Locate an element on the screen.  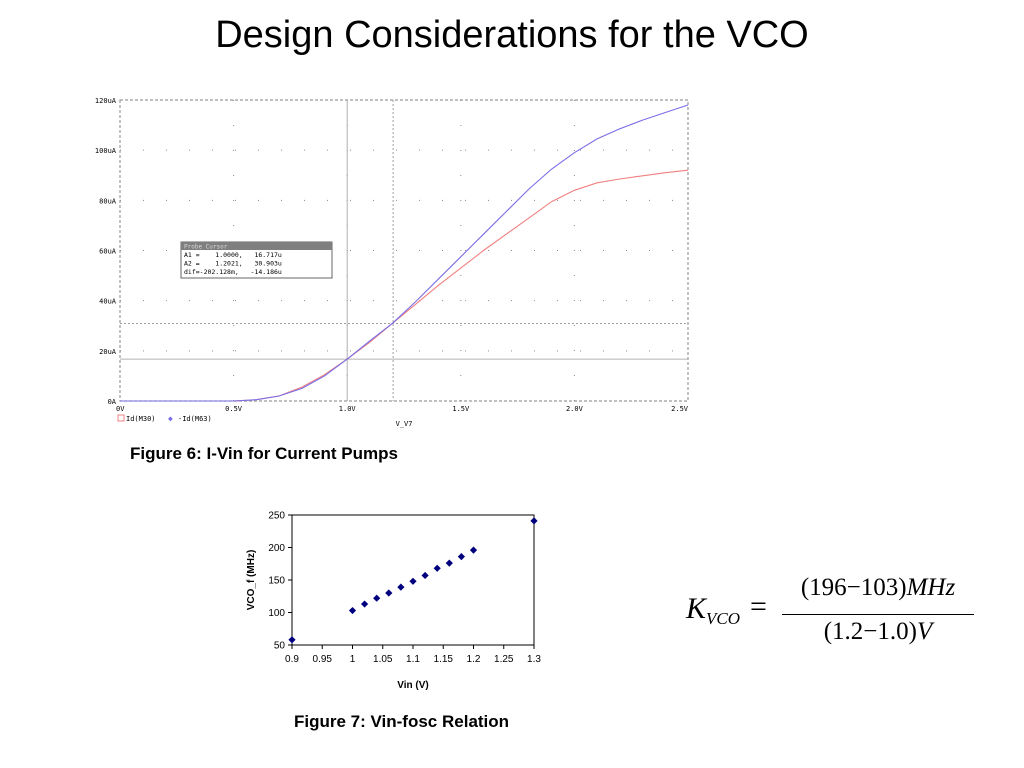
x-tick-label: 0.9 is located at coordinates (292, 659).